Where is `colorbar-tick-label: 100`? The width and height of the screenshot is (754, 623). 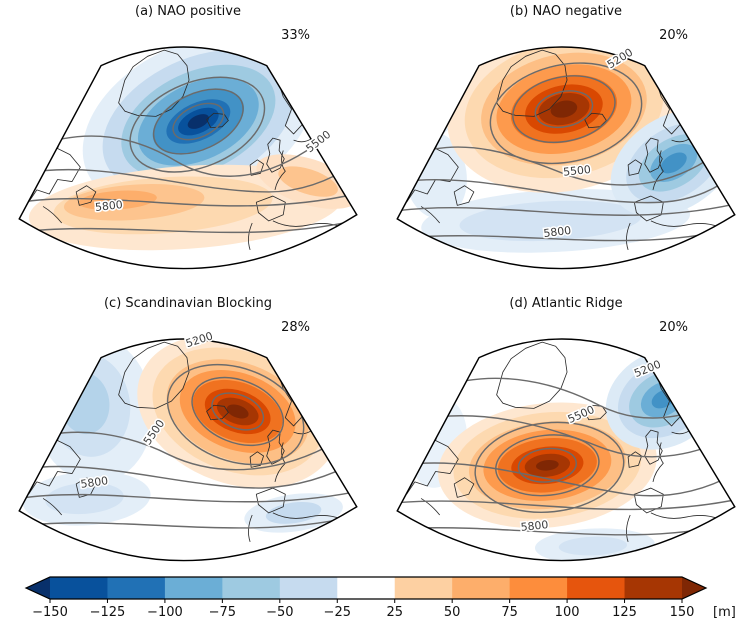
colorbar-tick-label: 100 is located at coordinates (567, 612).